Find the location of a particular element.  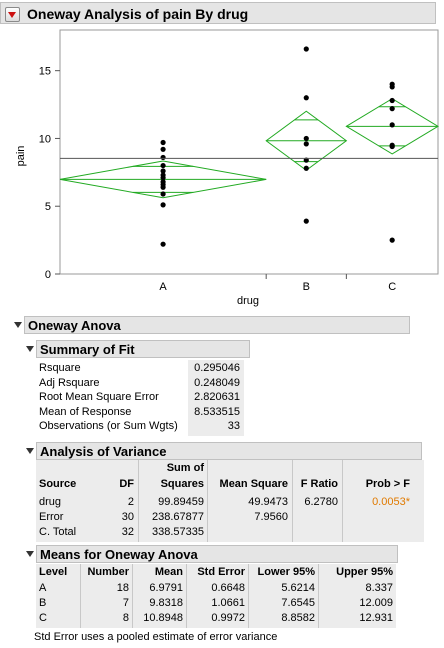

aov-header-f: F Ratio is located at coordinates (319, 484).